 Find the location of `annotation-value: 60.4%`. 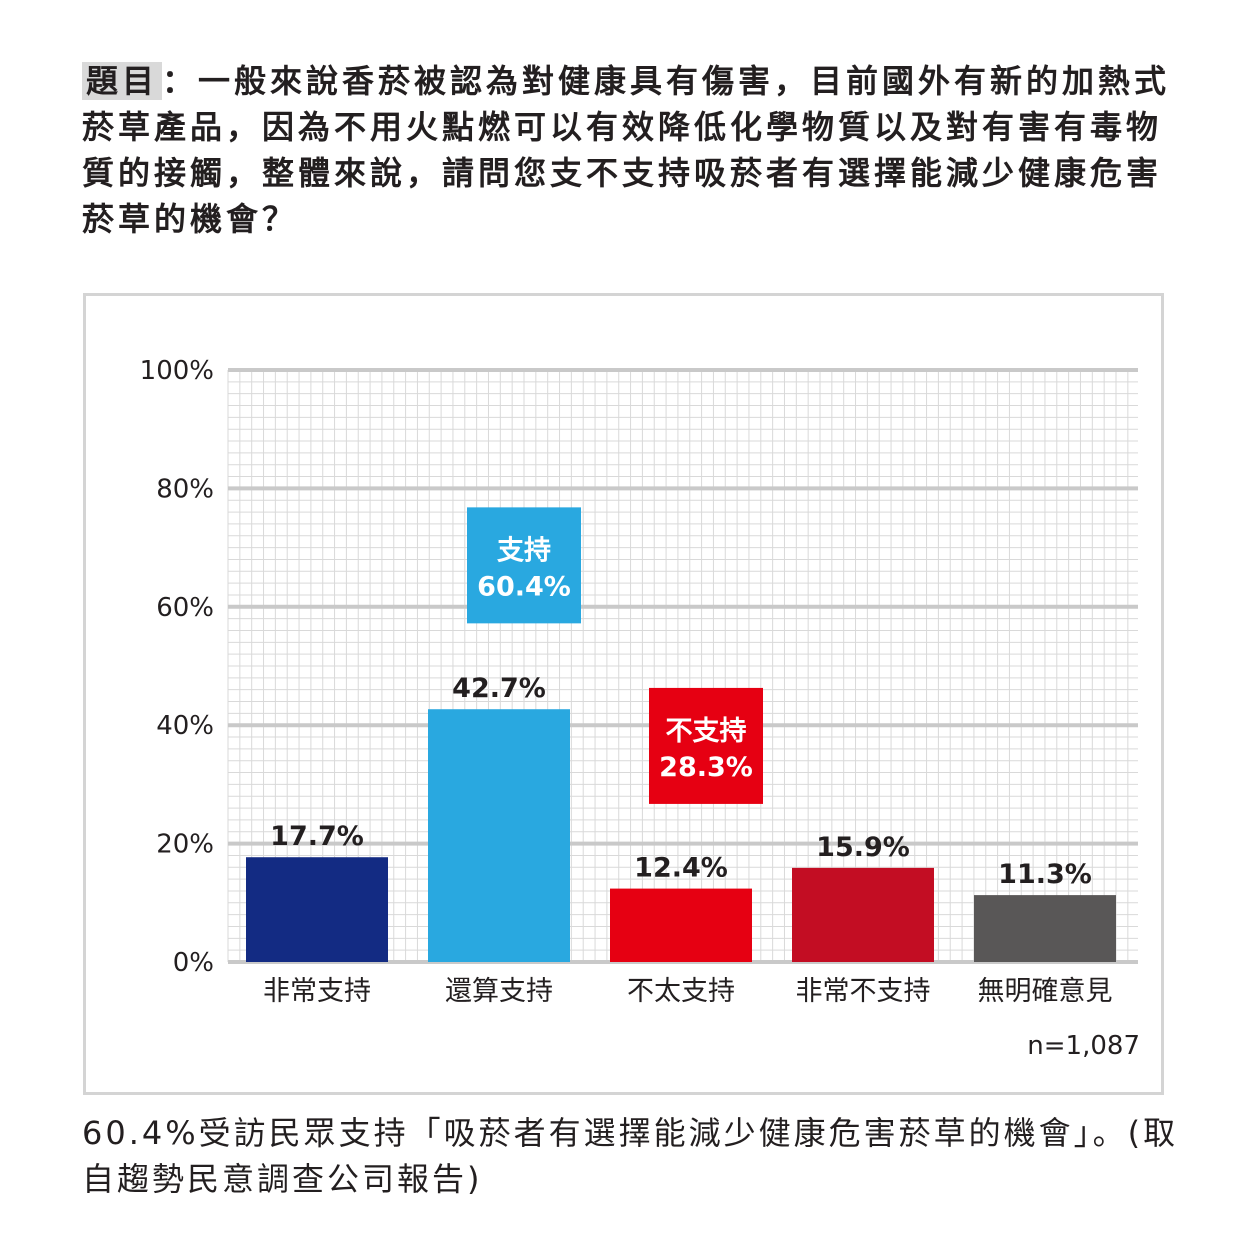

annotation-value: 60.4% is located at coordinates (524, 586).